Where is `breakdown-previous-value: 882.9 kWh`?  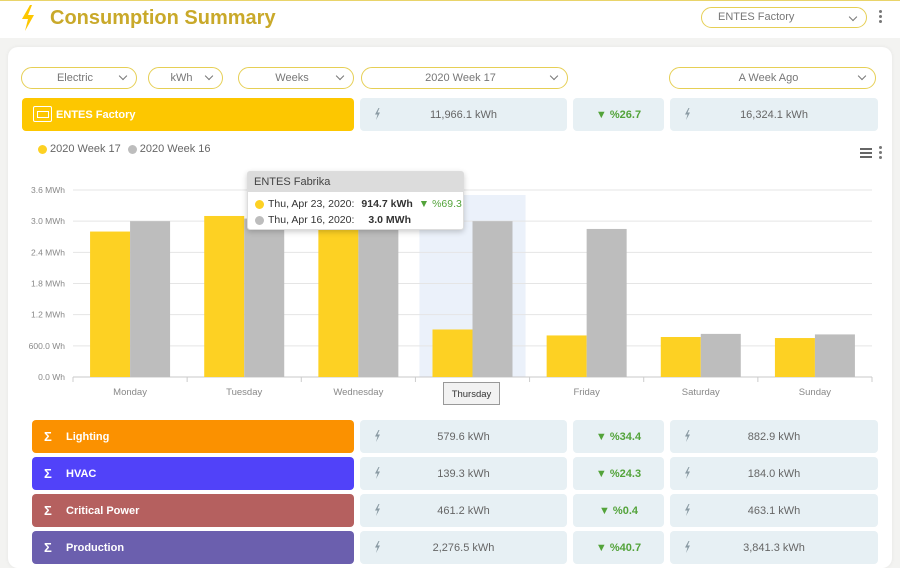 breakdown-previous-value: 882.9 kWh is located at coordinates (774, 437).